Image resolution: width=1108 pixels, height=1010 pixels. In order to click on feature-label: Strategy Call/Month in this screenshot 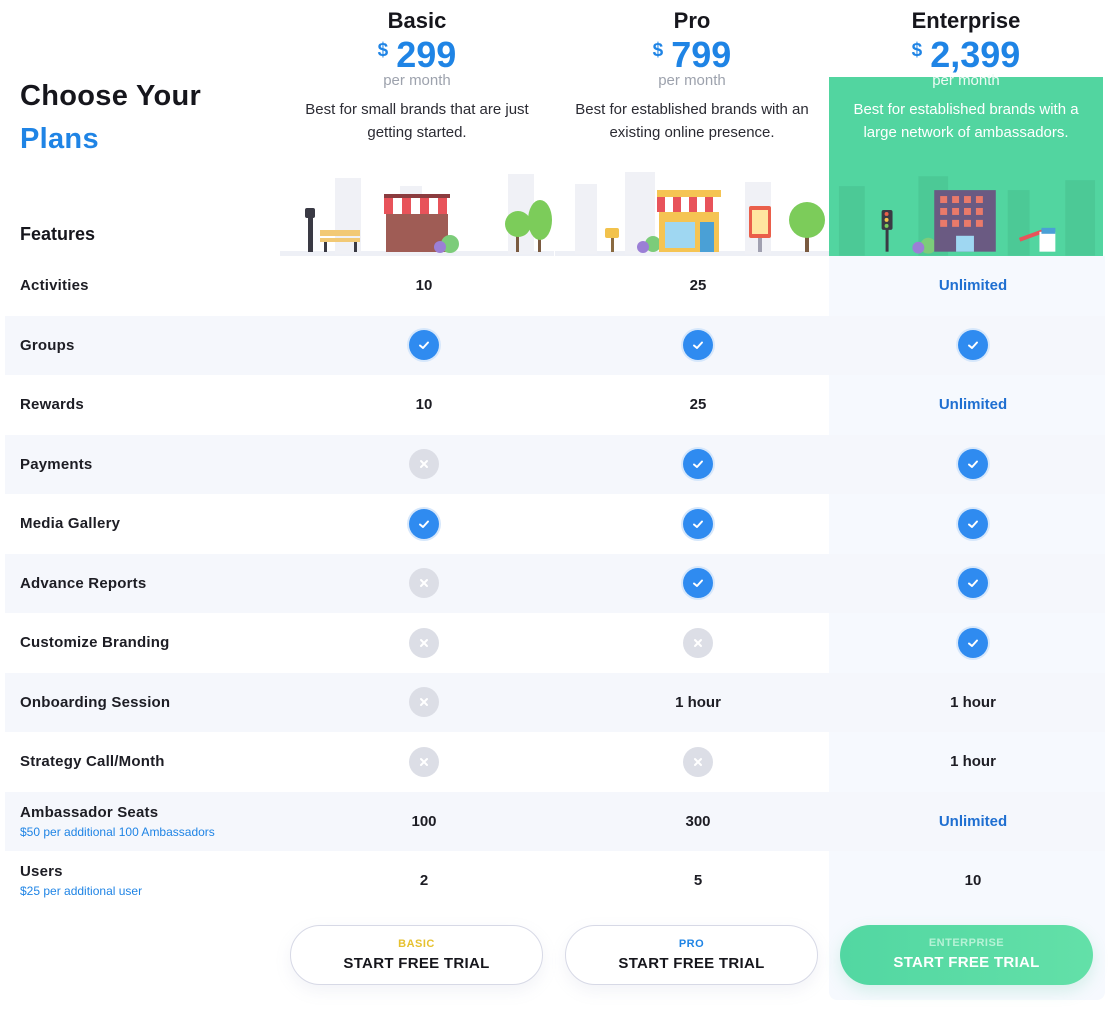, I will do `click(92, 762)`.